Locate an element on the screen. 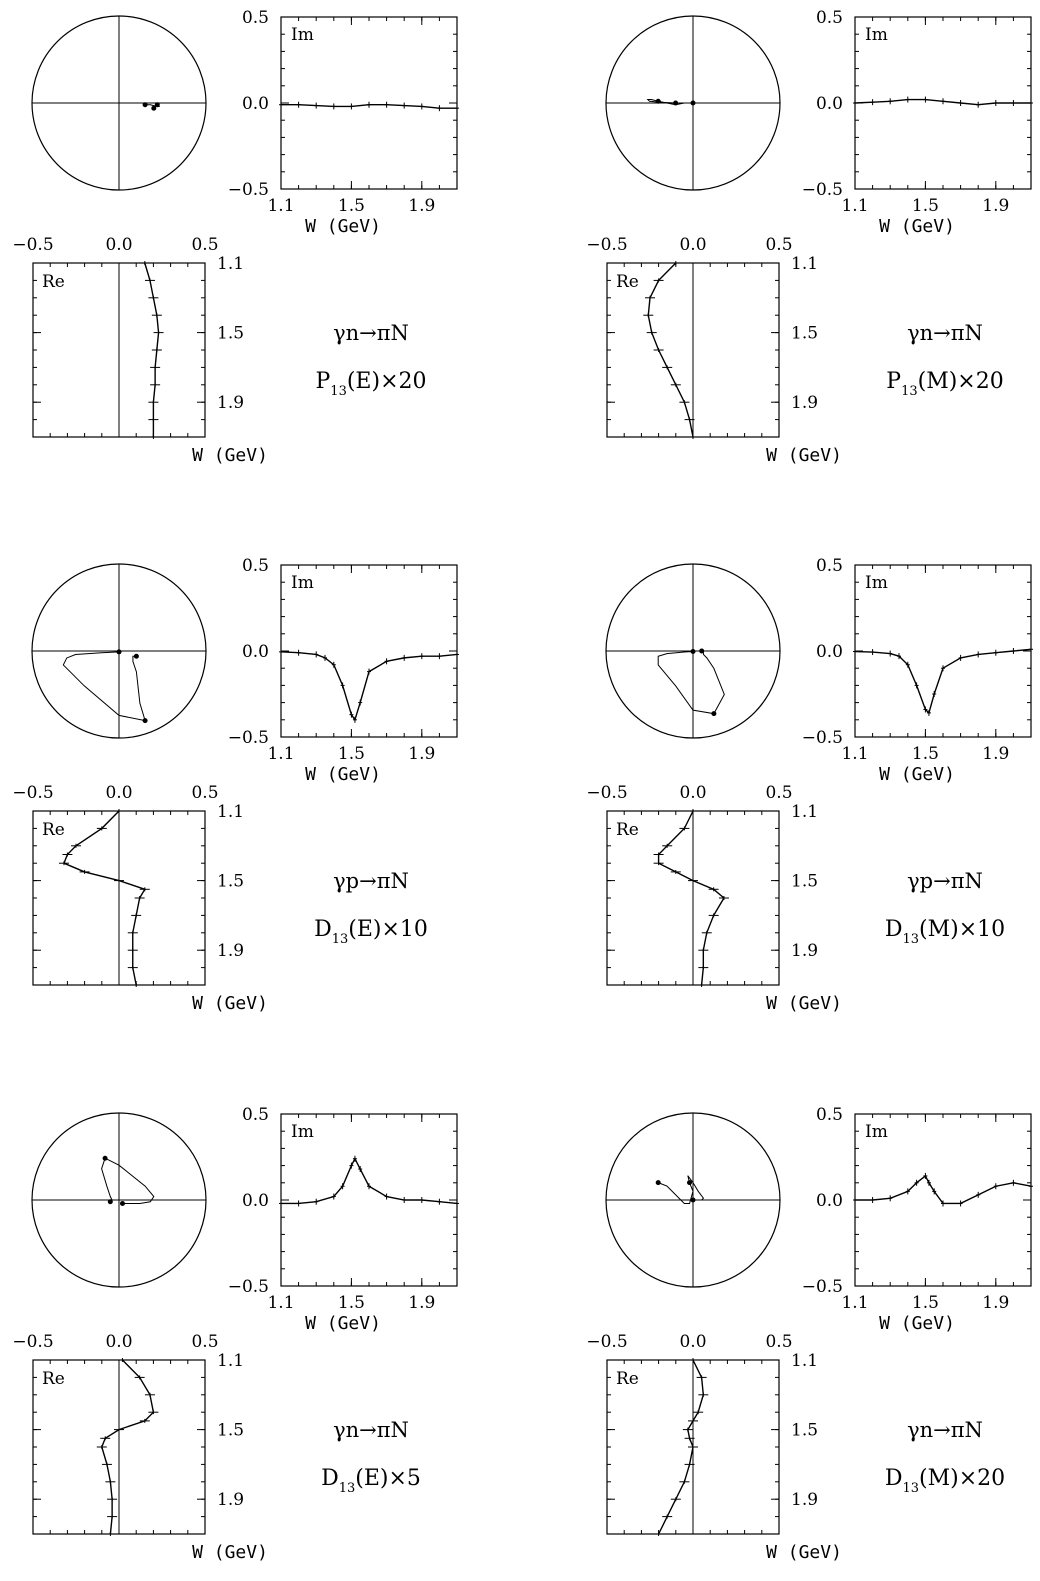 This screenshot has height=1581, width=1040. amplitude-suffix: (M)×20 is located at coordinates (961, 381).